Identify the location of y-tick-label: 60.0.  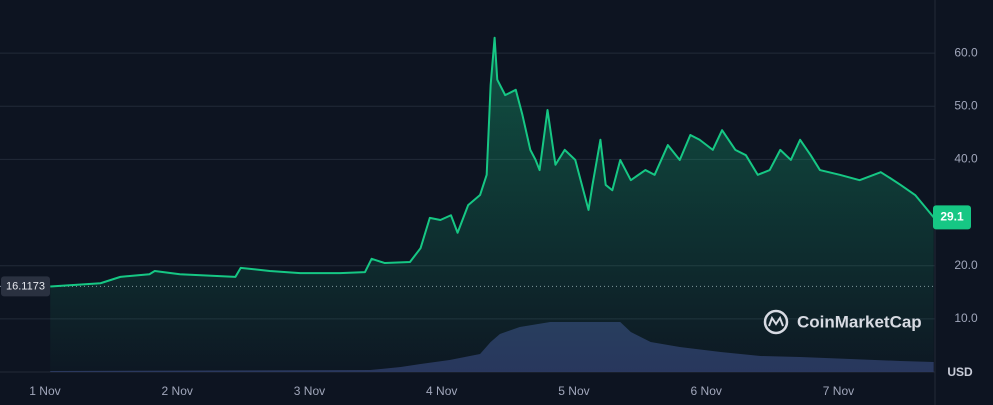
(966, 52).